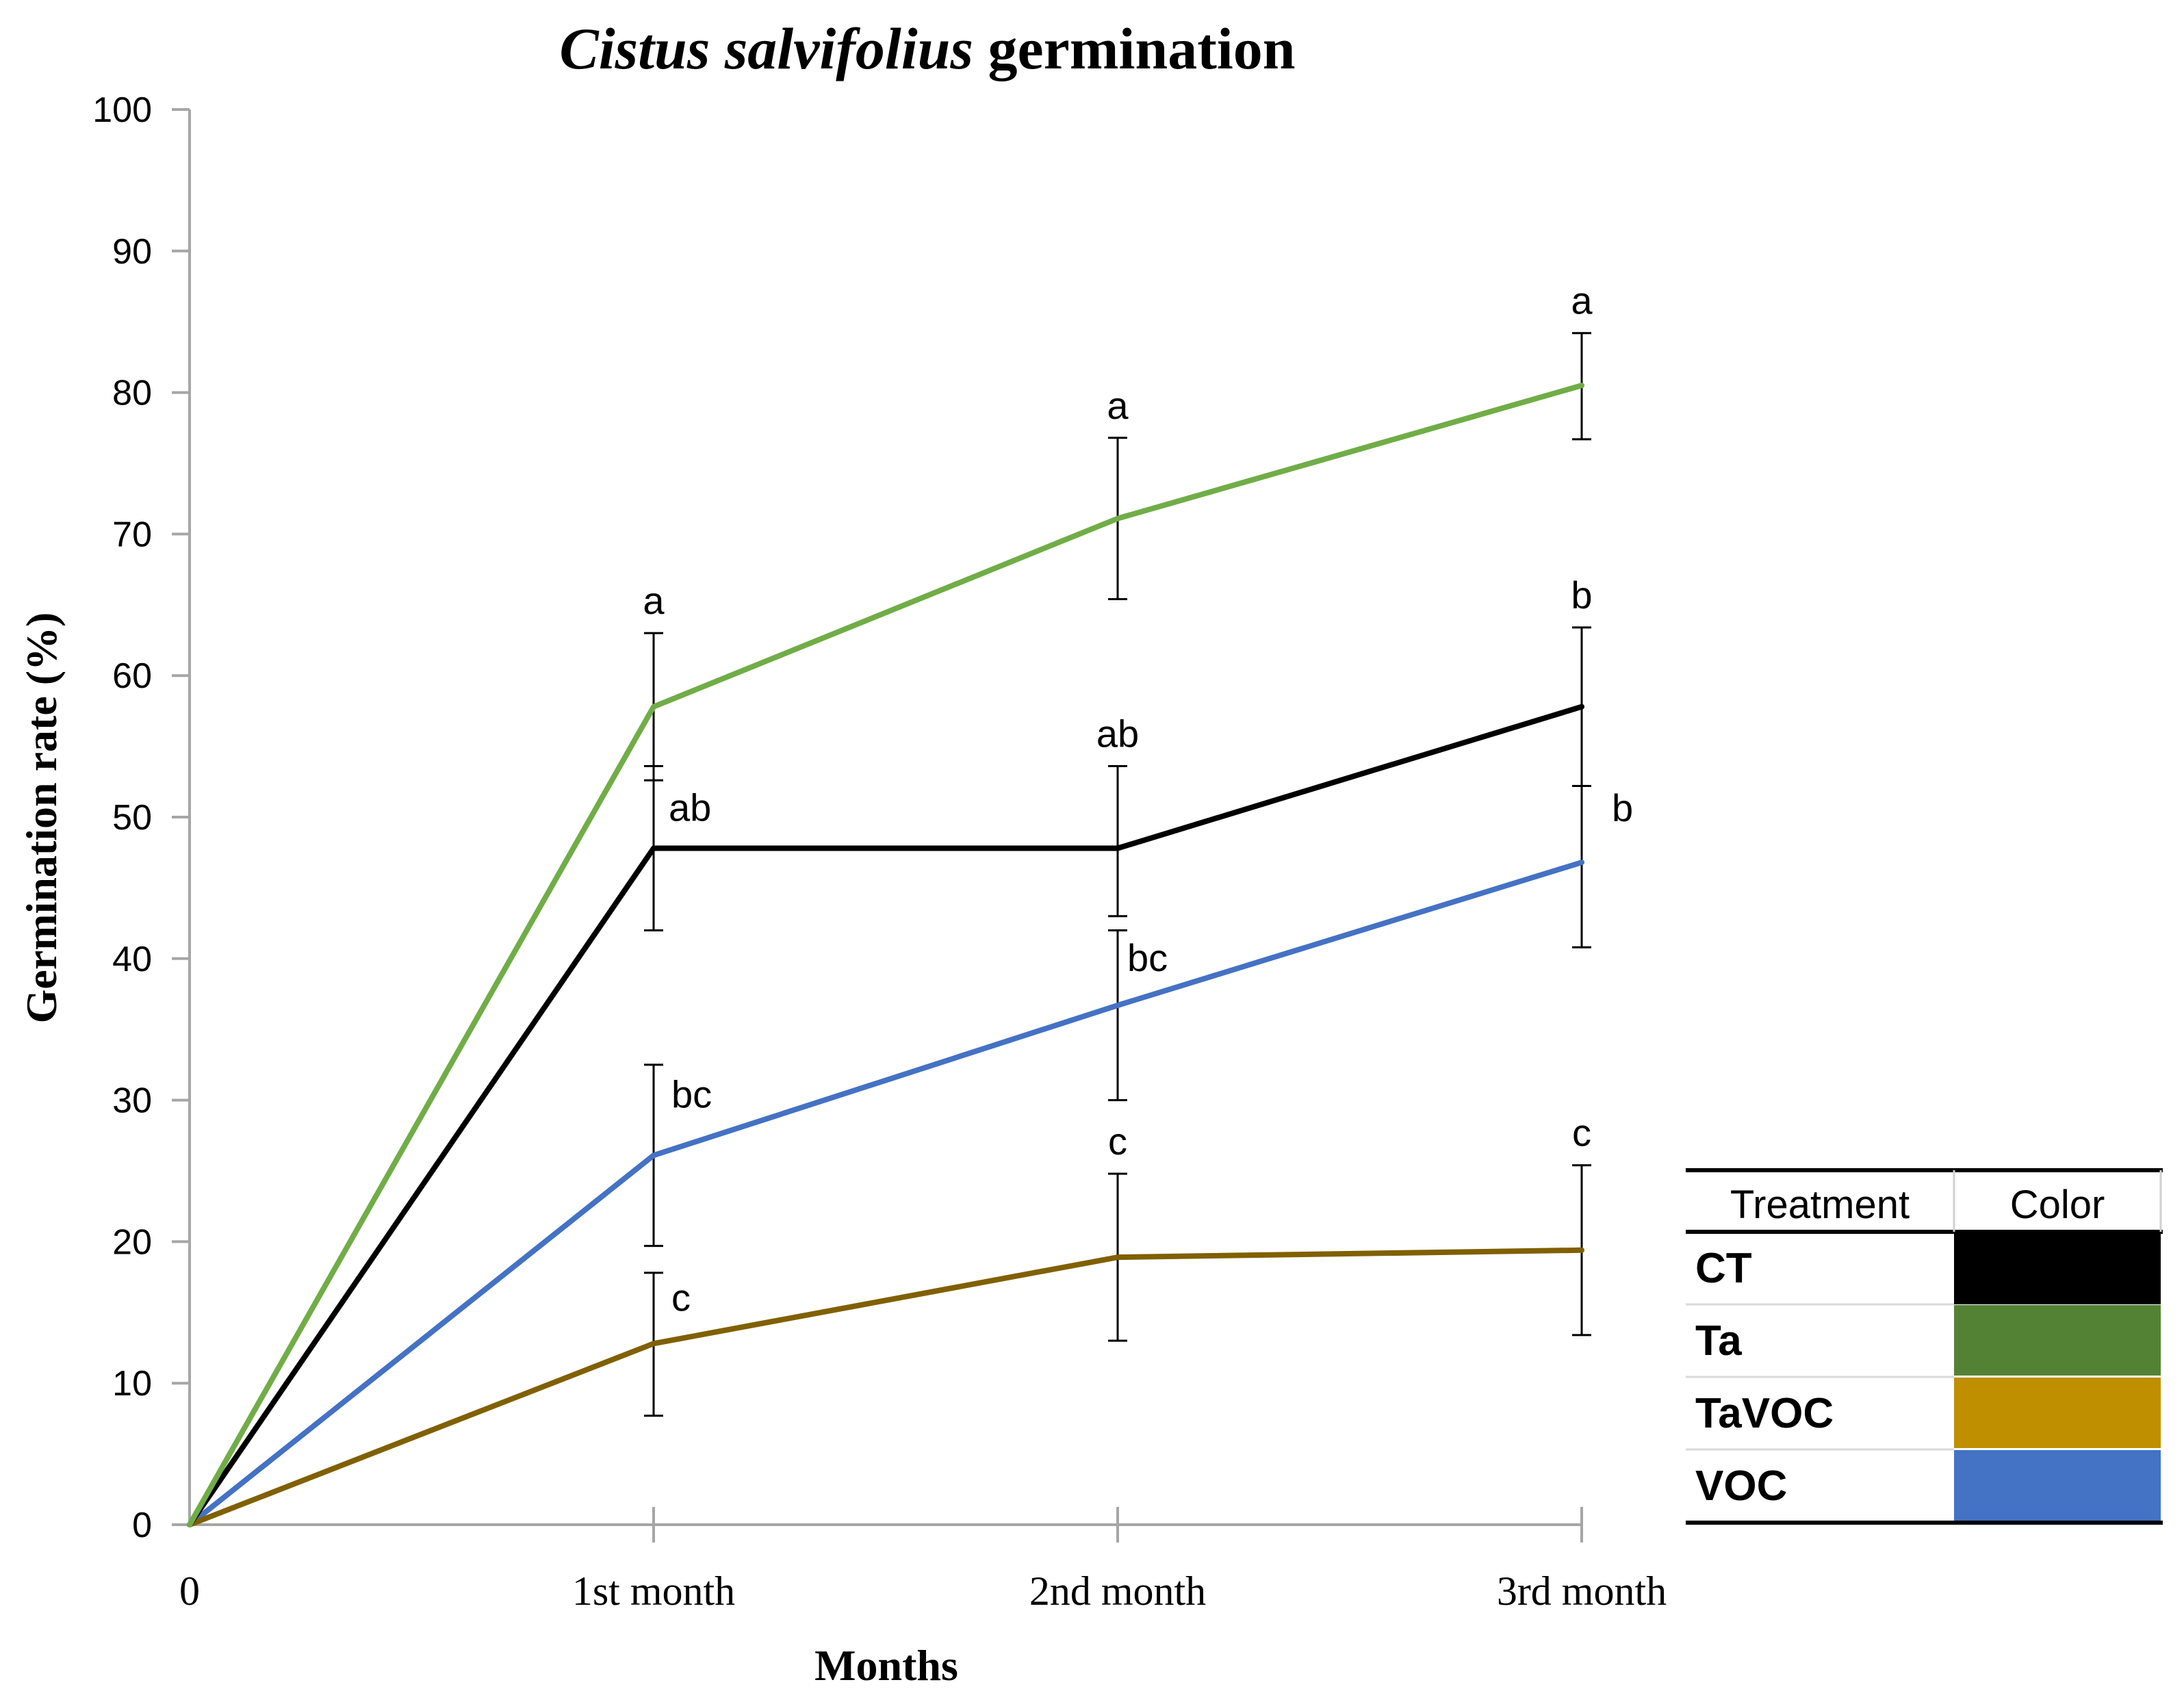  I want to click on y-tick-label: 0, so click(142, 1525).